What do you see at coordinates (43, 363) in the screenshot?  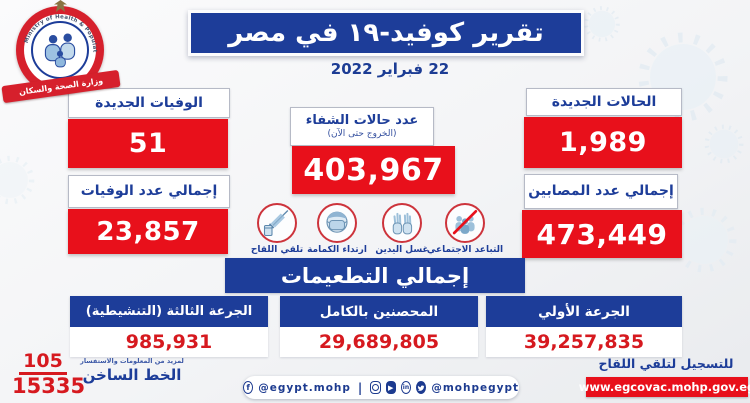 I see `hotline-number-105: 105` at bounding box center [43, 363].